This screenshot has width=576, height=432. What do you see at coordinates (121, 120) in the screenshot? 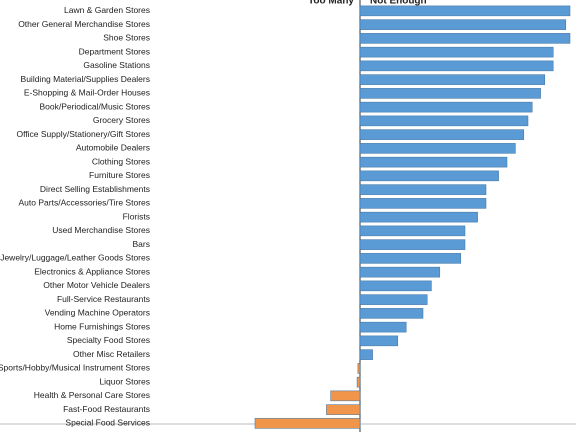
I see `y-tick-label: Grocery Stores` at bounding box center [121, 120].